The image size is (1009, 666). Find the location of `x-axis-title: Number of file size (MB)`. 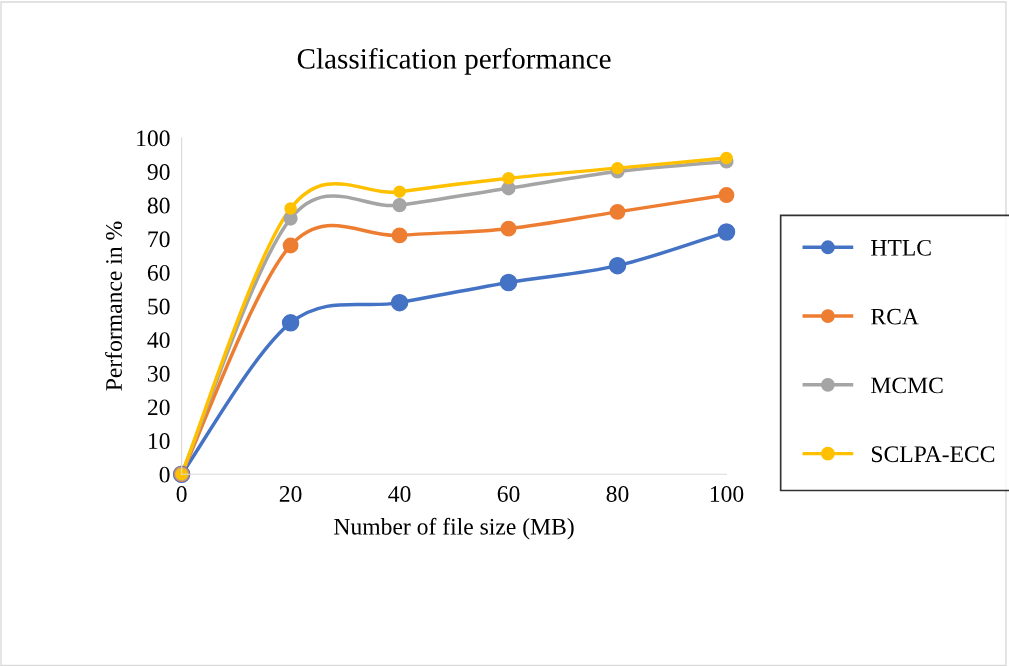

x-axis-title: Number of file size (MB) is located at coordinates (454, 528).